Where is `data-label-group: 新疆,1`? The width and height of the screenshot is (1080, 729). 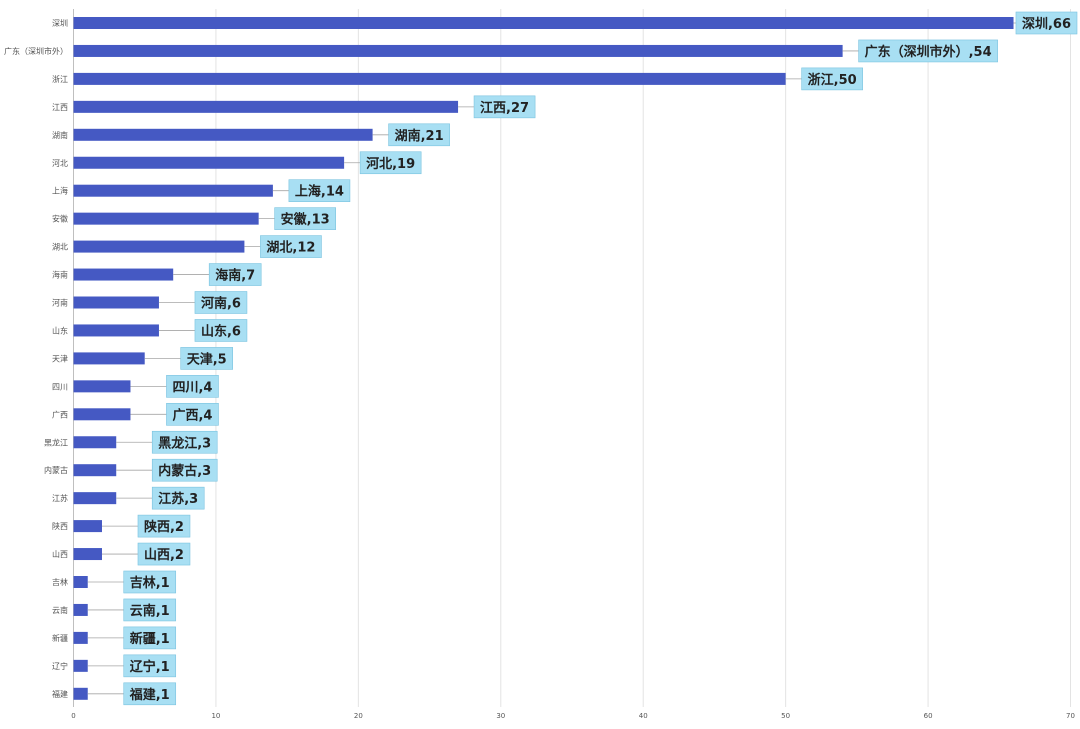
data-label-group: 新疆,1 is located at coordinates (150, 638).